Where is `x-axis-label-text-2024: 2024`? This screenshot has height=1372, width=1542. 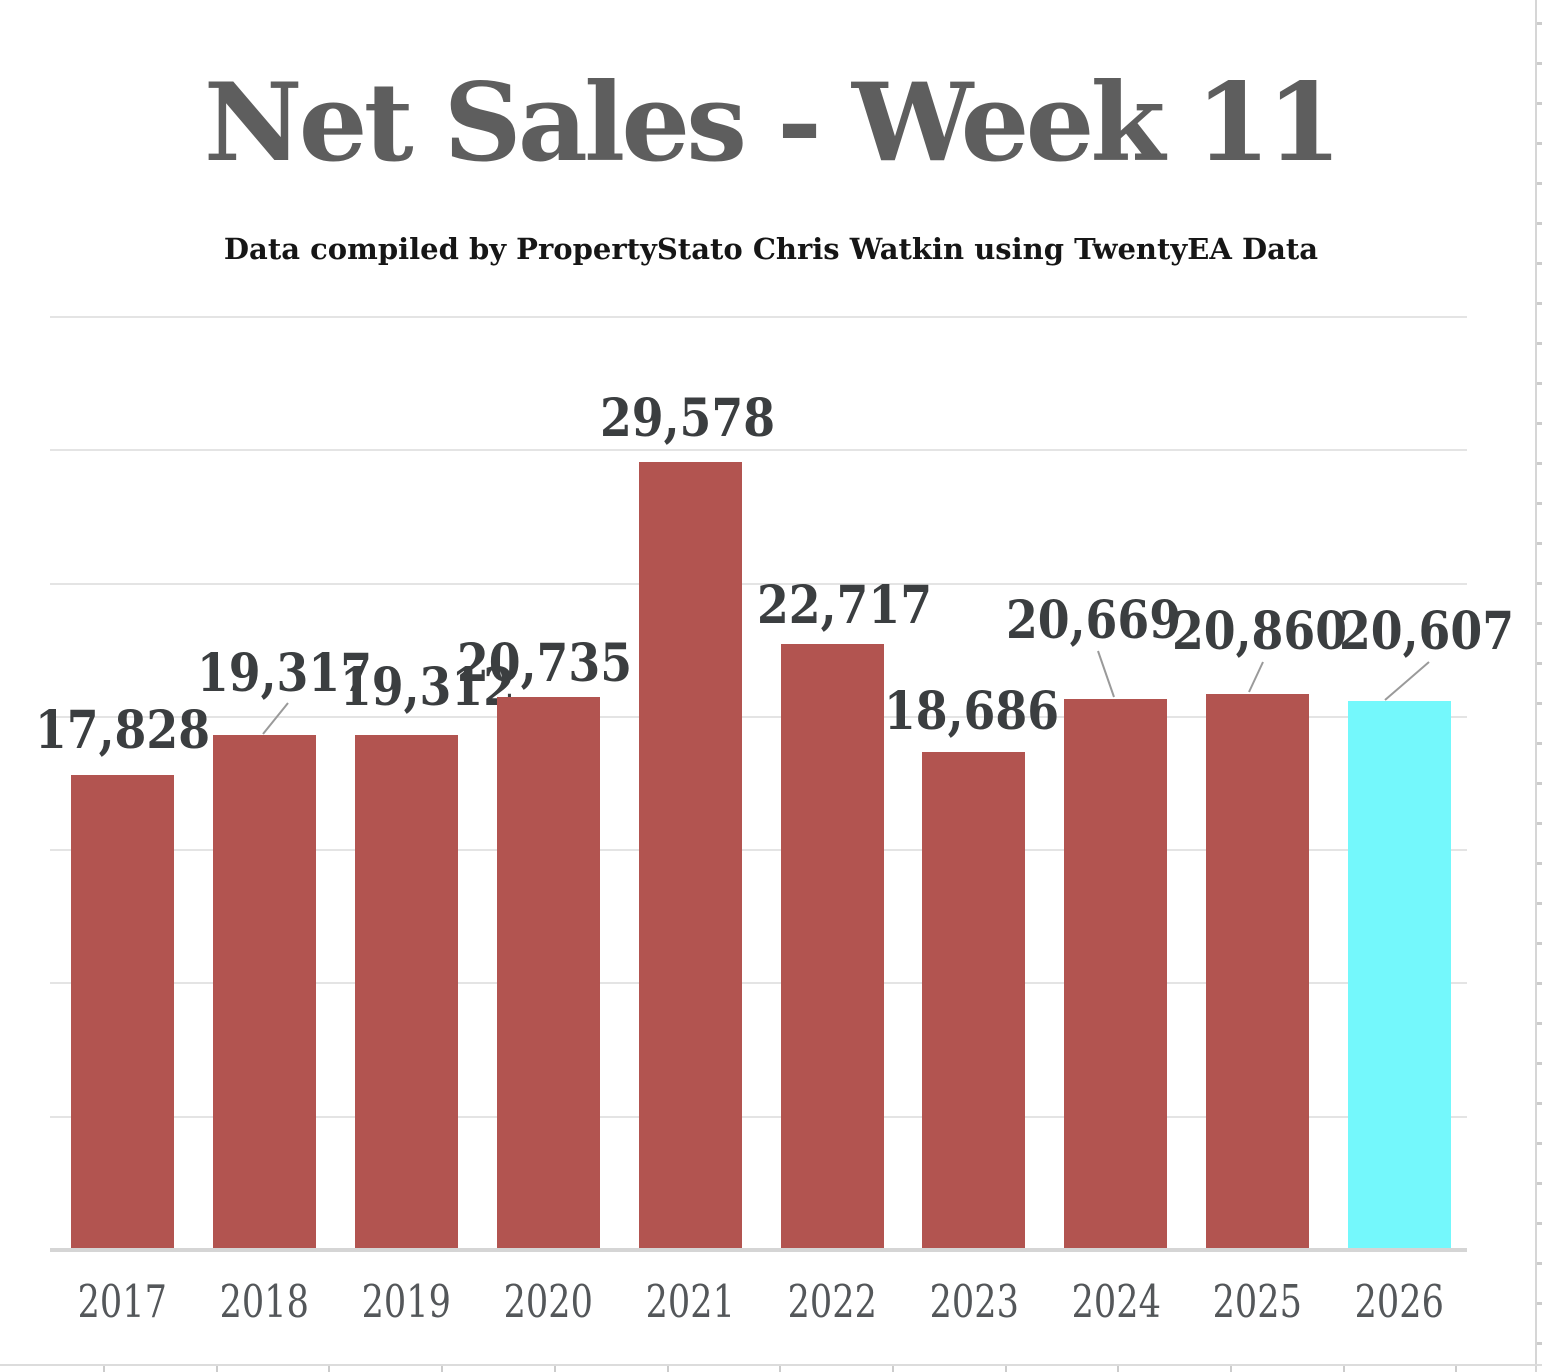 x-axis-label-text-2024: 2024 is located at coordinates (1116, 1301).